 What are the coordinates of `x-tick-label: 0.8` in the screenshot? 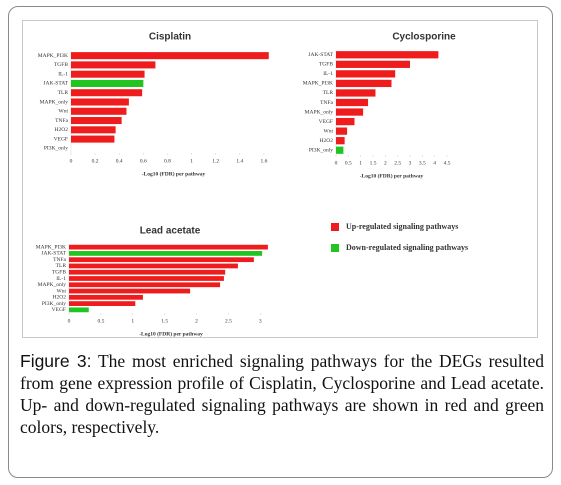 It's located at (167, 161).